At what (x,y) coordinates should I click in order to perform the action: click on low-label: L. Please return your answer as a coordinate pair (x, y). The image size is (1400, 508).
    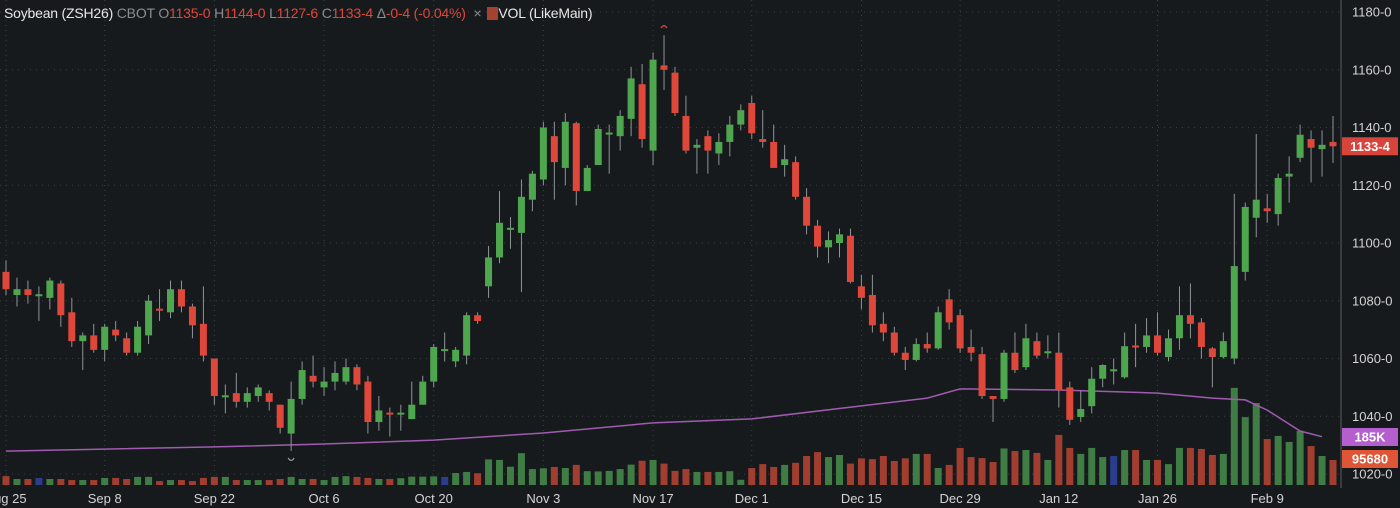
    Looking at the image, I should click on (273, 13).